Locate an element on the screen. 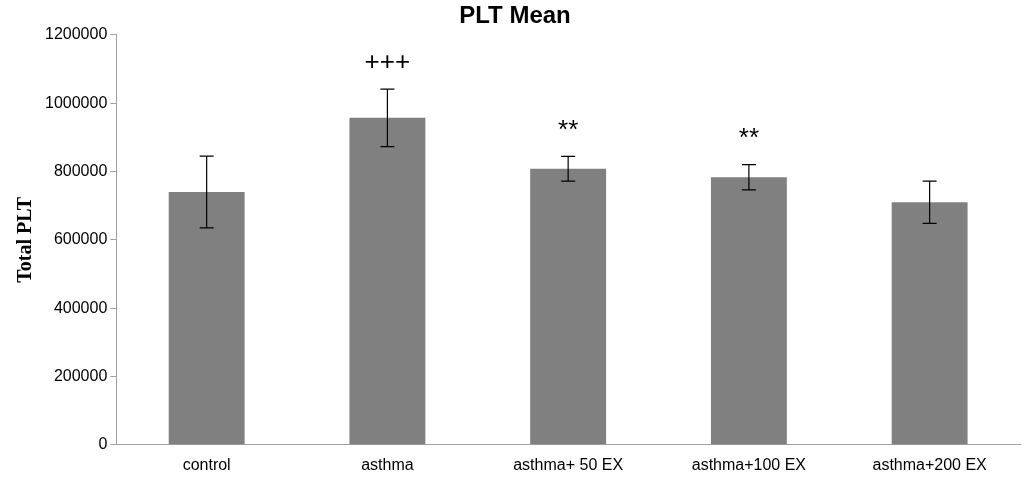  chart-title: PLT Mean is located at coordinates (515, 15).